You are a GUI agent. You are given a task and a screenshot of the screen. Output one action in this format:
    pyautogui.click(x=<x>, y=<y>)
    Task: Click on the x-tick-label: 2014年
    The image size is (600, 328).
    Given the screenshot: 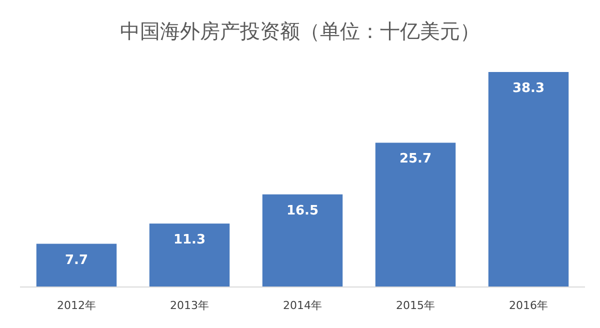 What is the action you would take?
    pyautogui.click(x=302, y=305)
    